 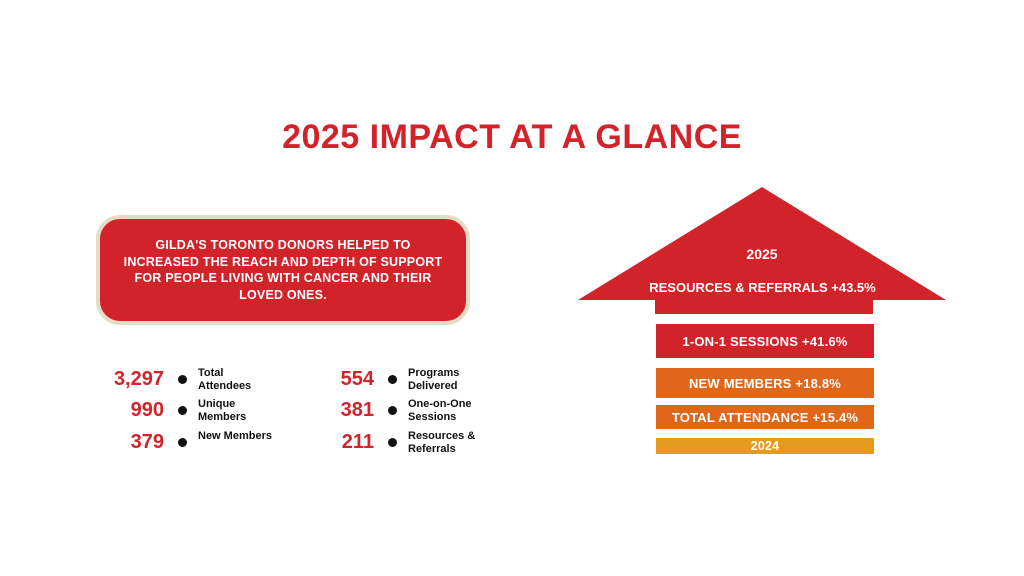 I want to click on stat-value: 379, so click(x=147, y=442).